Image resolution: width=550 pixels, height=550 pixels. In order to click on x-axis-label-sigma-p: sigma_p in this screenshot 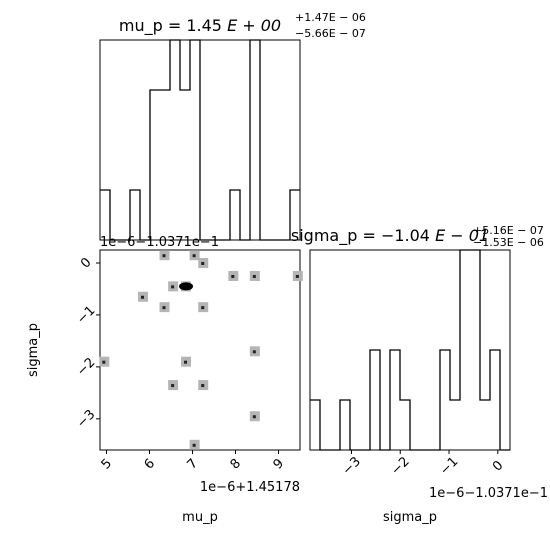, I will do `click(410, 517)`.